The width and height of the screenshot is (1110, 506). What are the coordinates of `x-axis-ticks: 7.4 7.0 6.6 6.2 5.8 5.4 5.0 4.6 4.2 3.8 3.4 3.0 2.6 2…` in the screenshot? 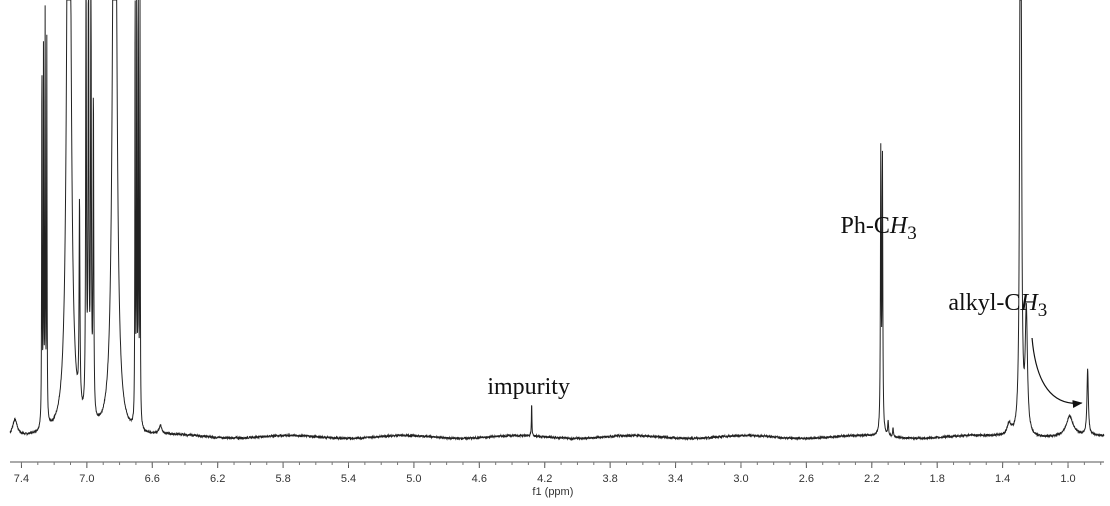 It's located at (558, 473).